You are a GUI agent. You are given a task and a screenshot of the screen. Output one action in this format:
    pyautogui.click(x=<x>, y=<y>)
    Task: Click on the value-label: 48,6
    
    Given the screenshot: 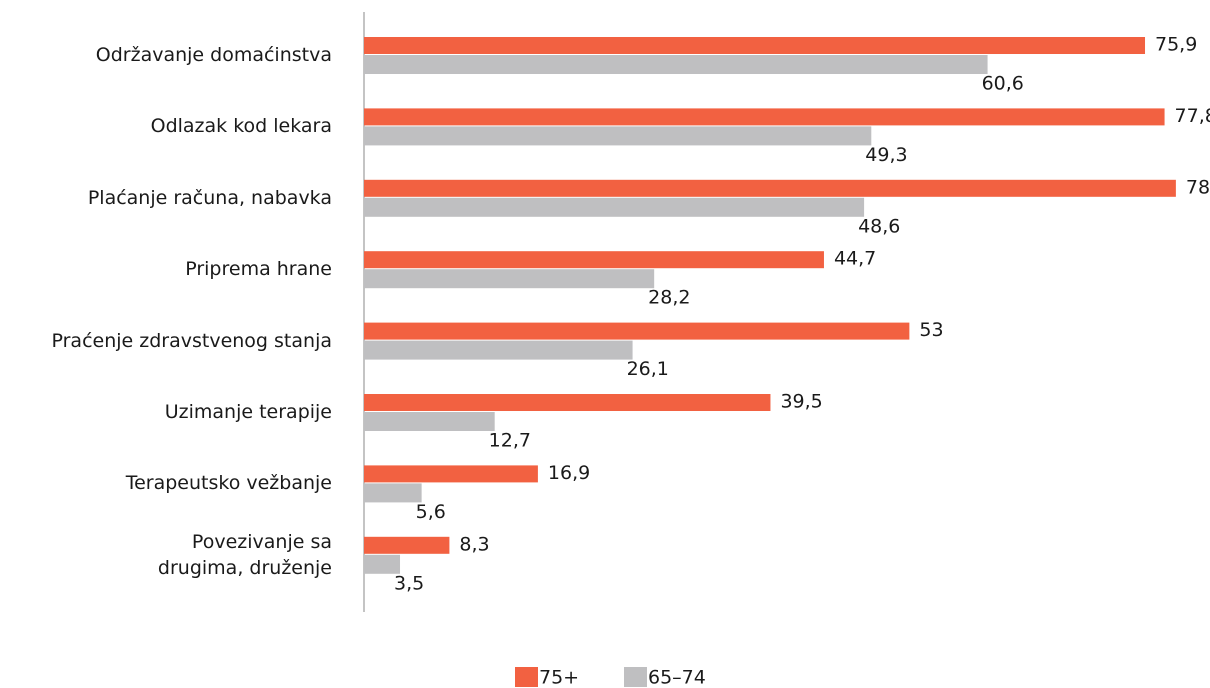 What is the action you would take?
    pyautogui.click(x=879, y=226)
    